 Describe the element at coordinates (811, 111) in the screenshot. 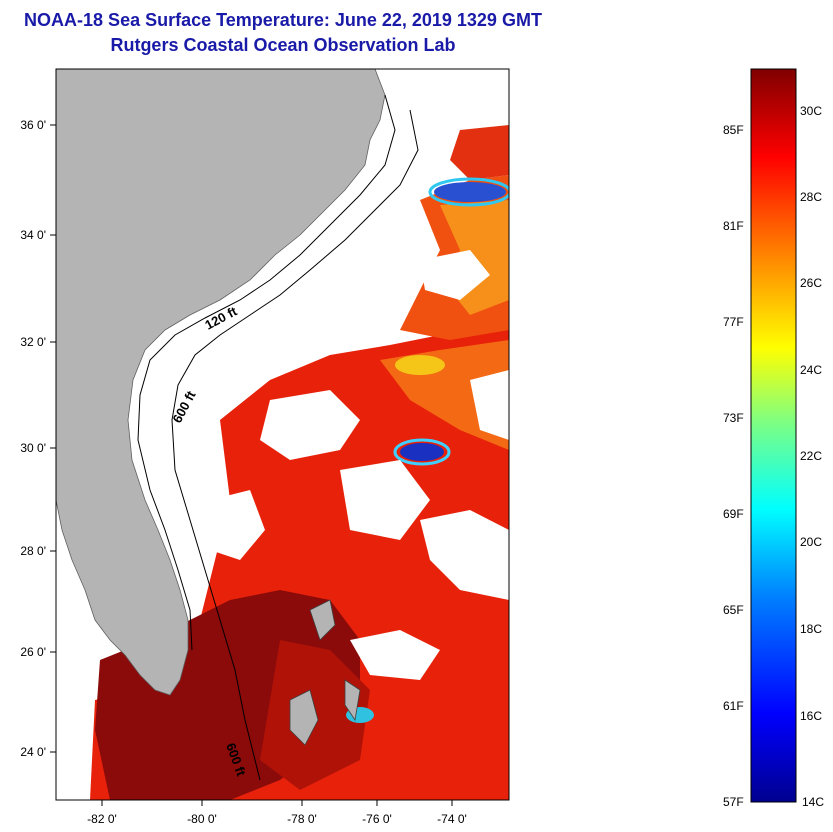

I see `cb-c-30: 30C` at that location.